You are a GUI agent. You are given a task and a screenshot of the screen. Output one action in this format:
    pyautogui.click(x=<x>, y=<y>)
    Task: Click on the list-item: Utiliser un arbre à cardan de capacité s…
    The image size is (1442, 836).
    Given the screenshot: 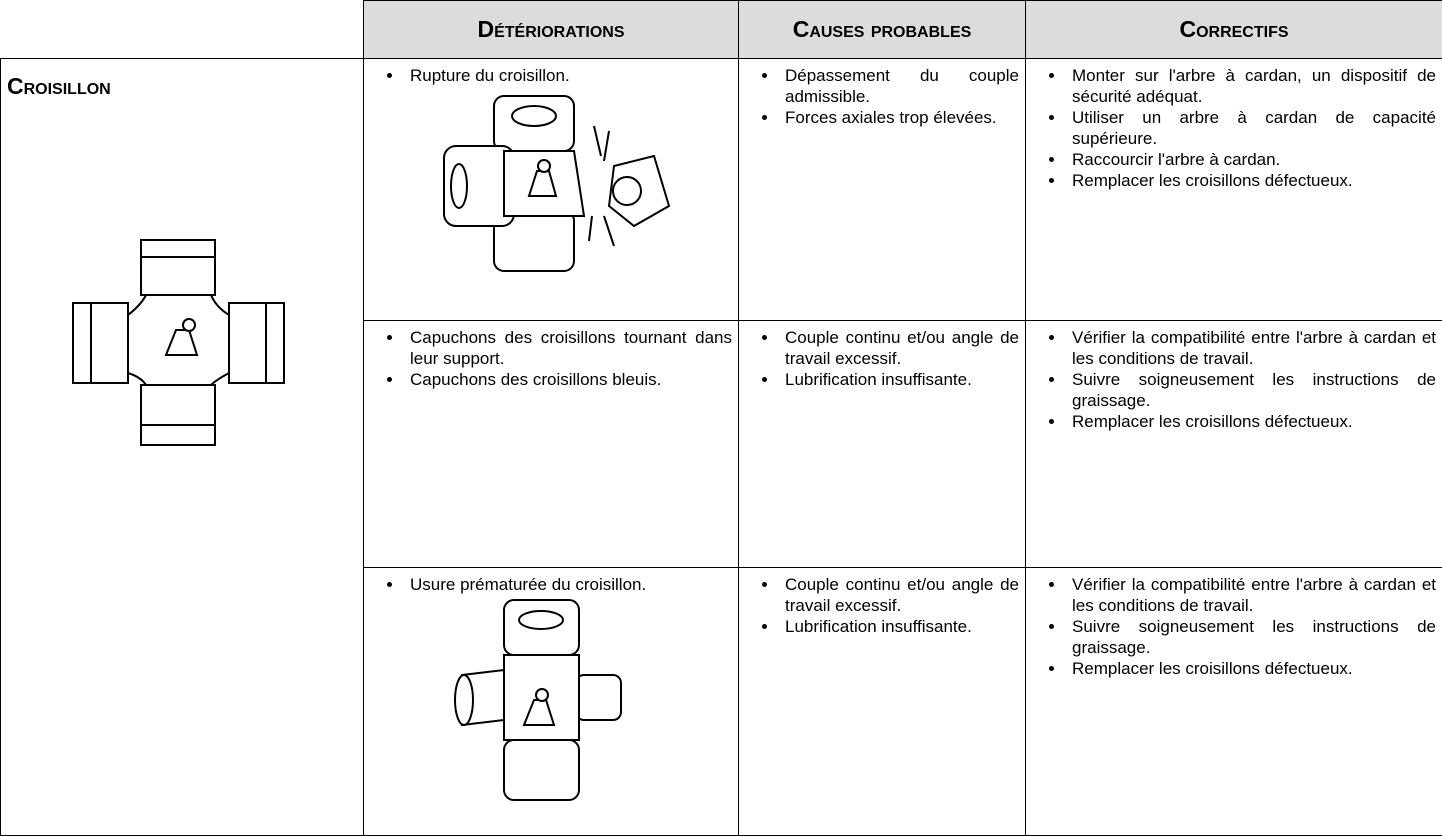 What is the action you would take?
    pyautogui.click(x=1251, y=128)
    